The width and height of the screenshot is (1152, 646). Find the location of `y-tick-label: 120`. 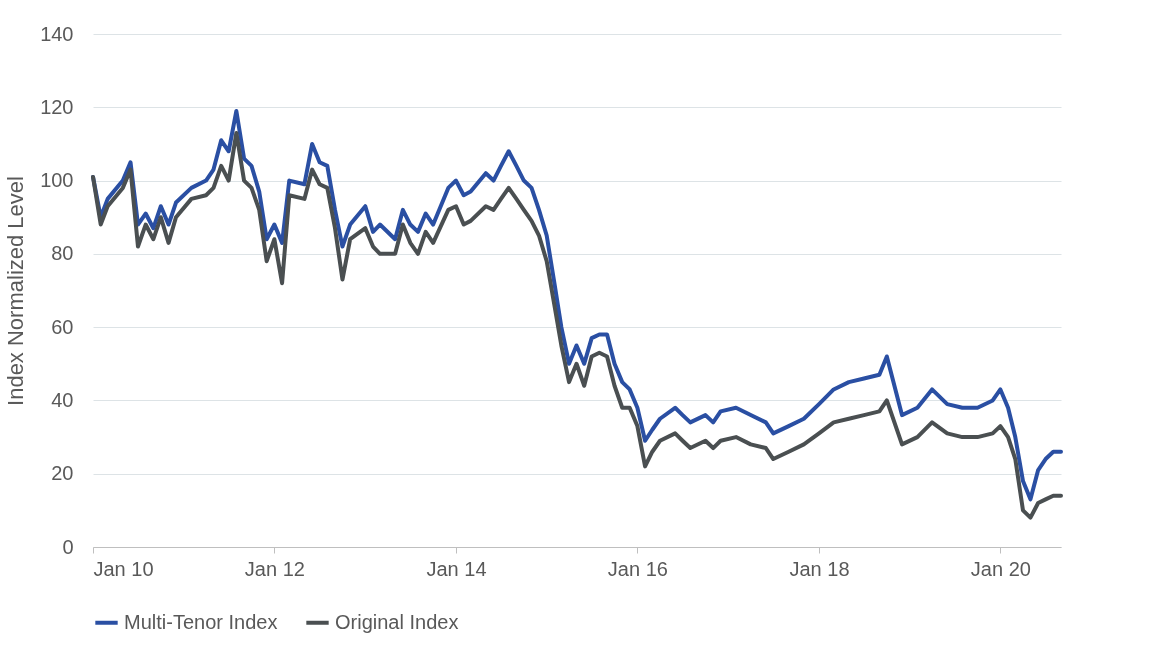

y-tick-label: 120 is located at coordinates (57, 106).